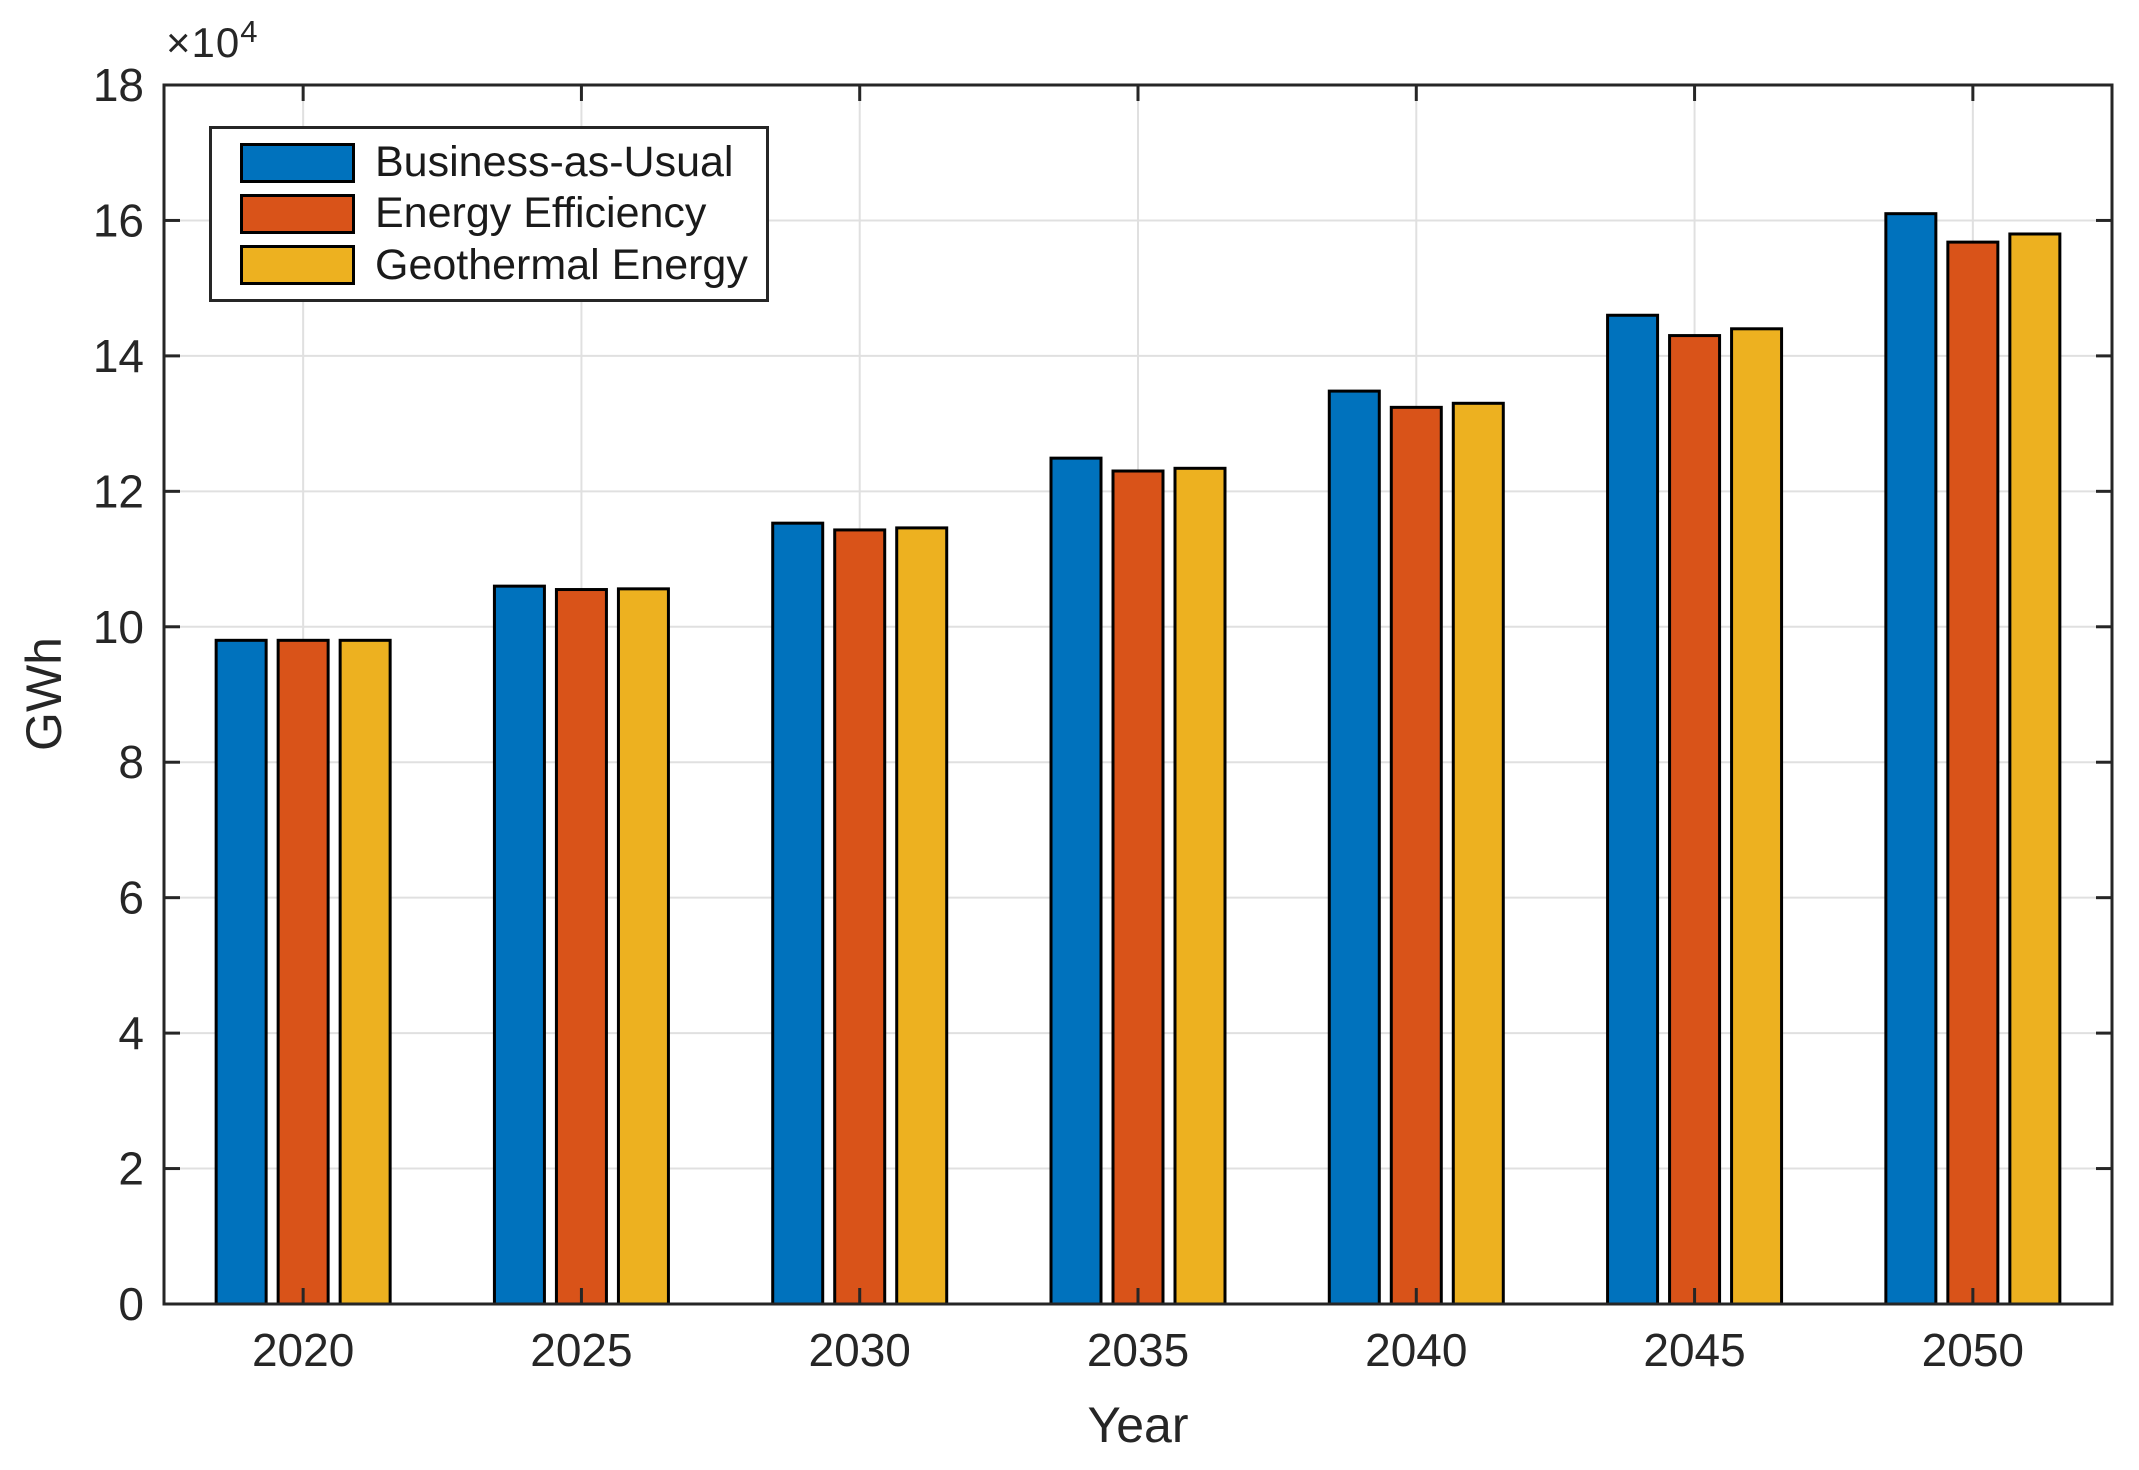 The image size is (2139, 1470). Describe the element at coordinates (1416, 855) in the screenshot. I see `bar-energy-efficiency-2040` at that location.